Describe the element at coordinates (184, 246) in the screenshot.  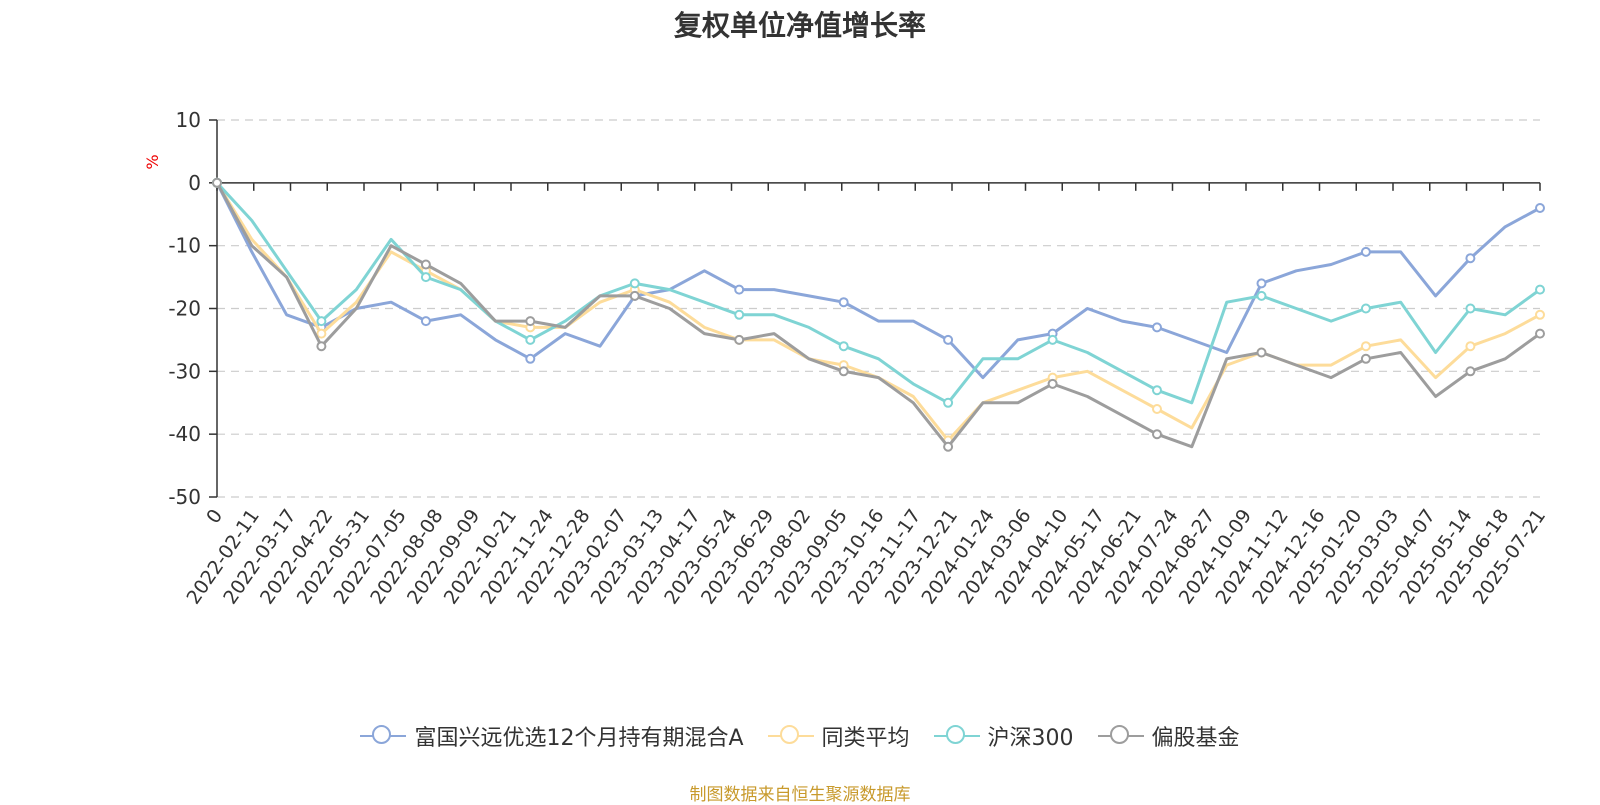
I see `y-tick-label: -10` at that location.